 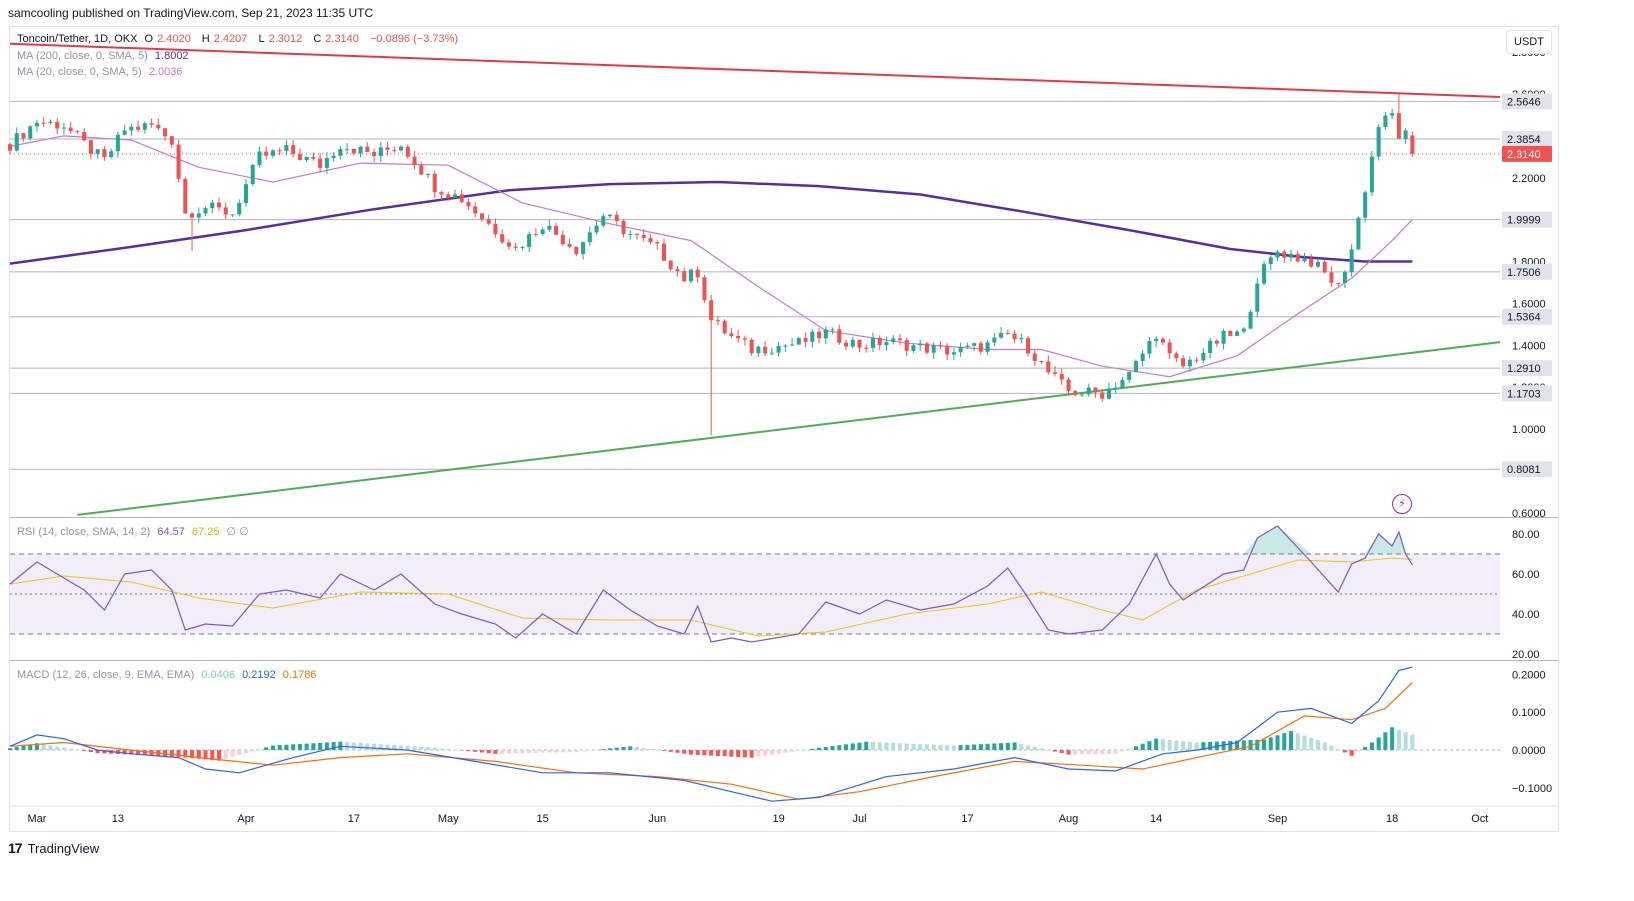 What do you see at coordinates (1069, 819) in the screenshot?
I see `time-axis-tick: Aug` at bounding box center [1069, 819].